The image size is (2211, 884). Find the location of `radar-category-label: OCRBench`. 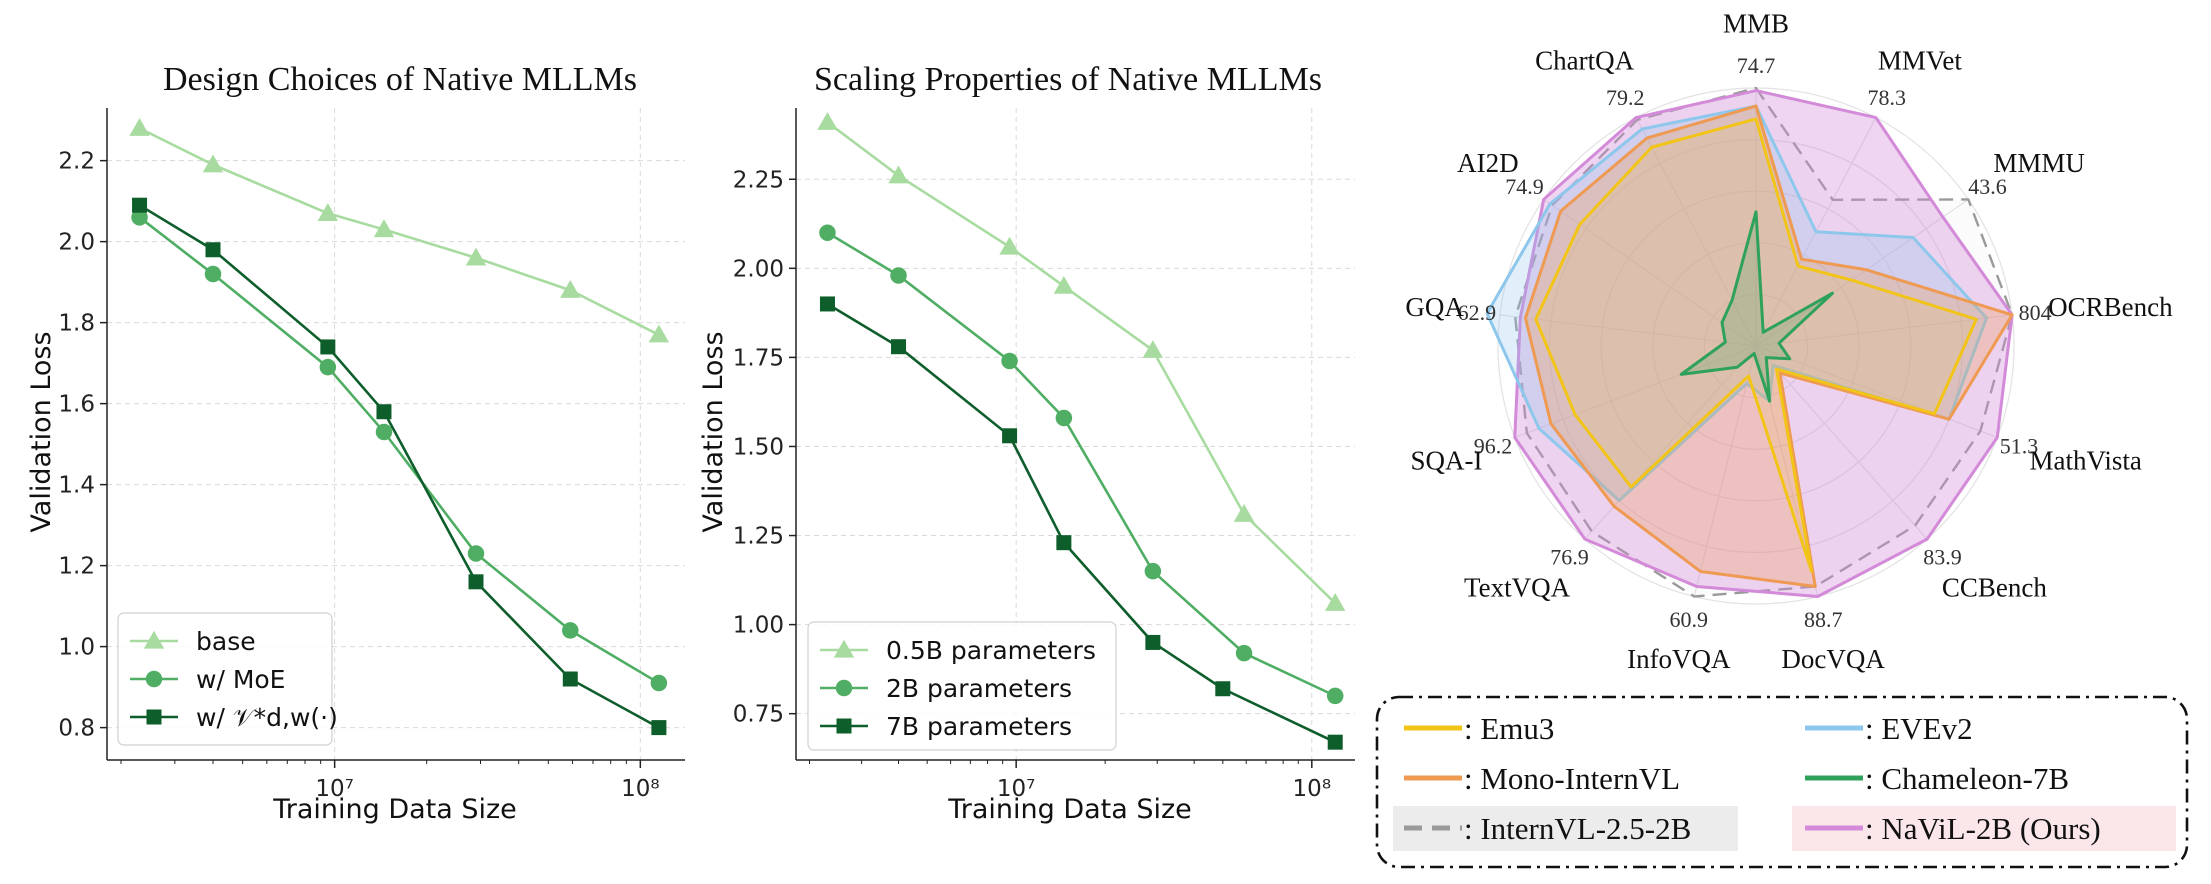

radar-category-label: OCRBench is located at coordinates (2110, 307).